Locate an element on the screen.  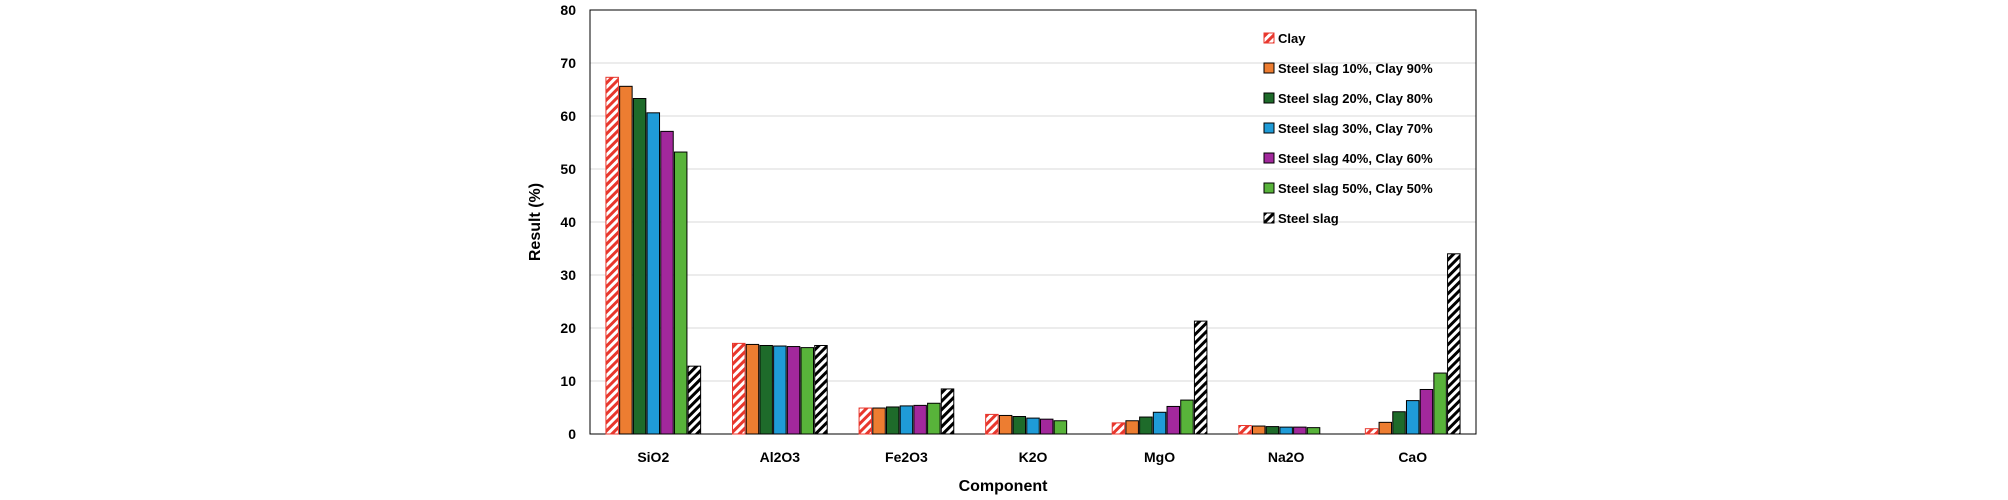
x-axis-ticks: SiO2 Al2O3 Fe2O3 K2O MgO Na2O CaO is located at coordinates (1032, 457).